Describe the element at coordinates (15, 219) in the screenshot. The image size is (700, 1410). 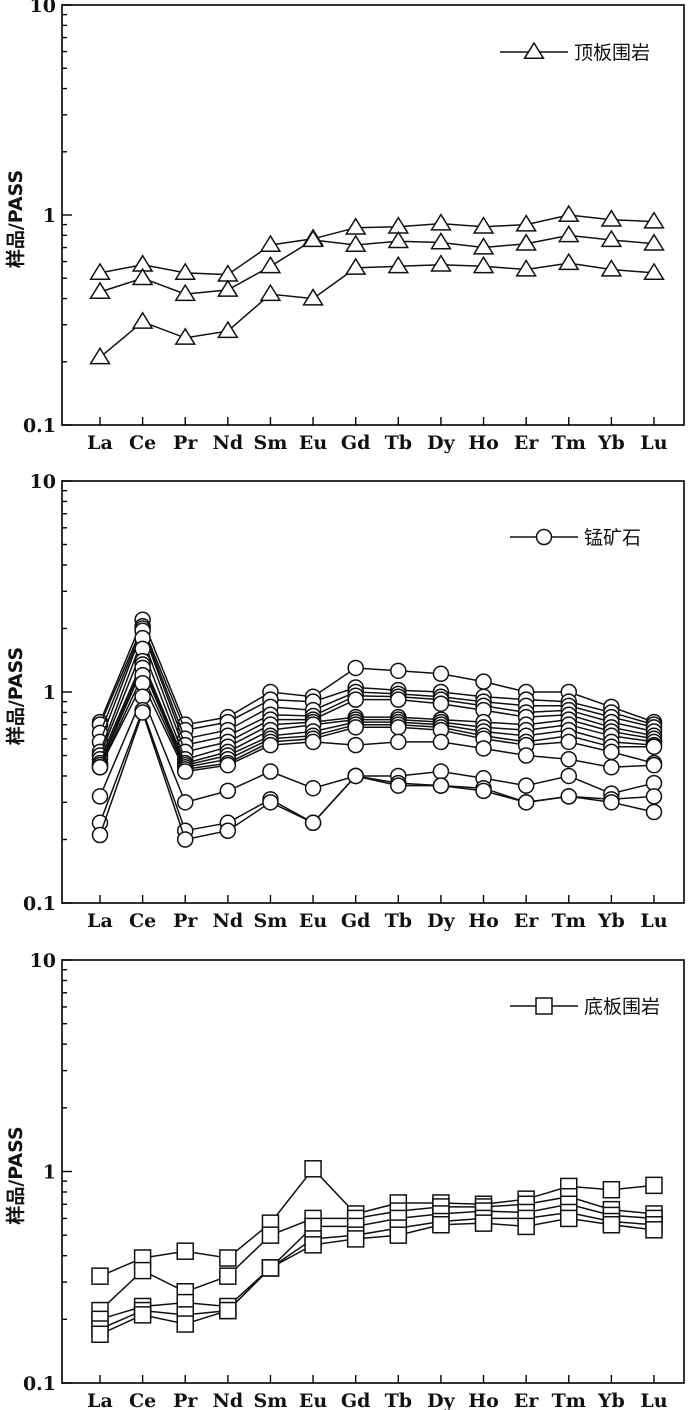
I see `y-axis-label: 样品/PASS` at that location.